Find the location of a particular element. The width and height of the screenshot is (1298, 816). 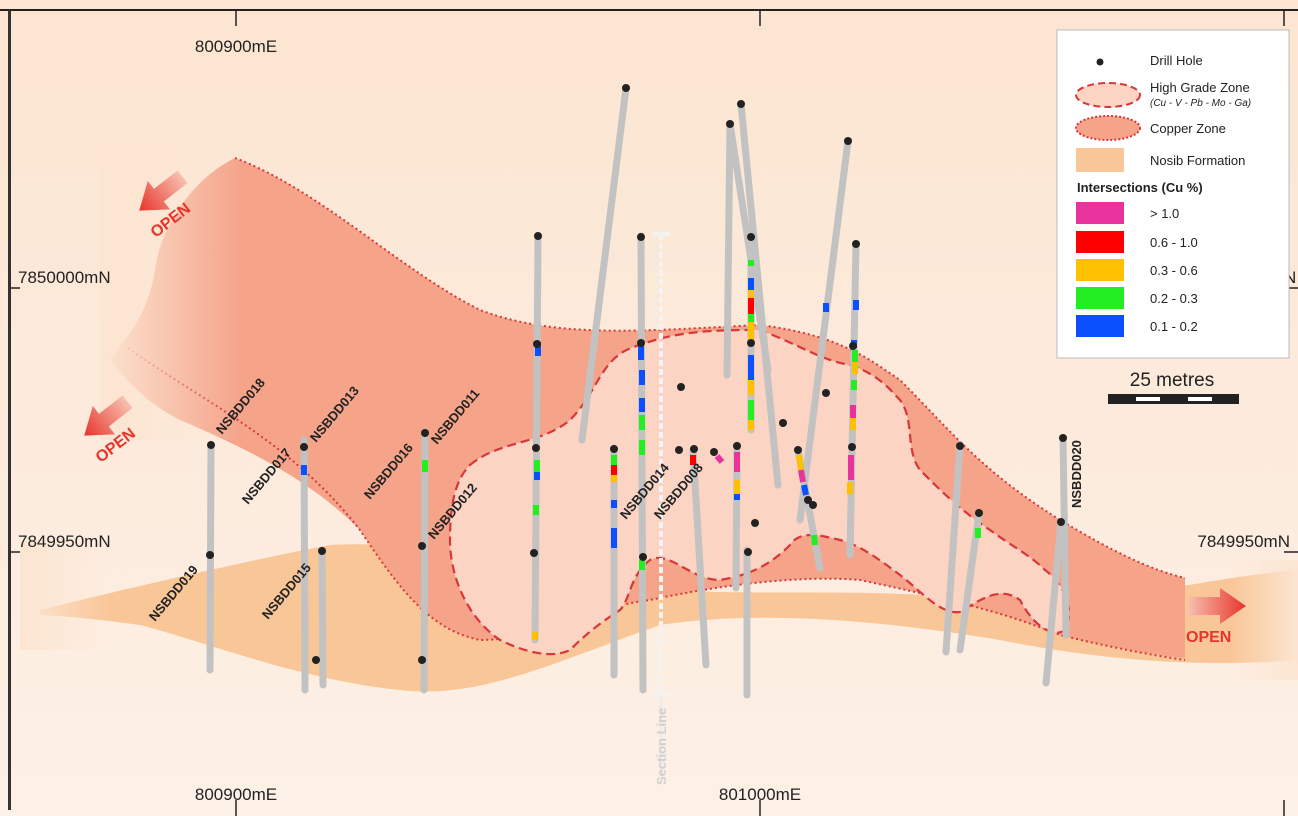

map-border-left is located at coordinates (9, 410).